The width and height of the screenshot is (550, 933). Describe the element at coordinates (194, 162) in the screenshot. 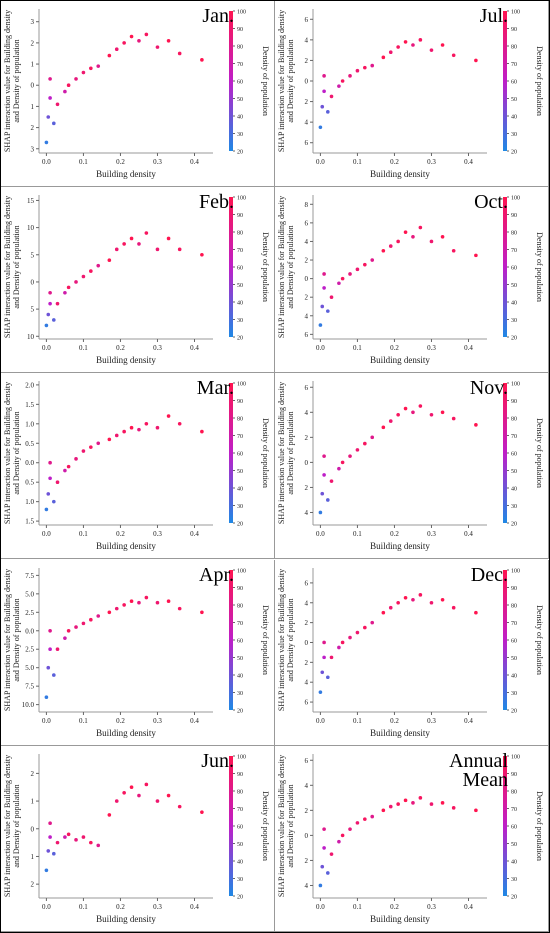

I see `x-tick-label: 0.4` at that location.